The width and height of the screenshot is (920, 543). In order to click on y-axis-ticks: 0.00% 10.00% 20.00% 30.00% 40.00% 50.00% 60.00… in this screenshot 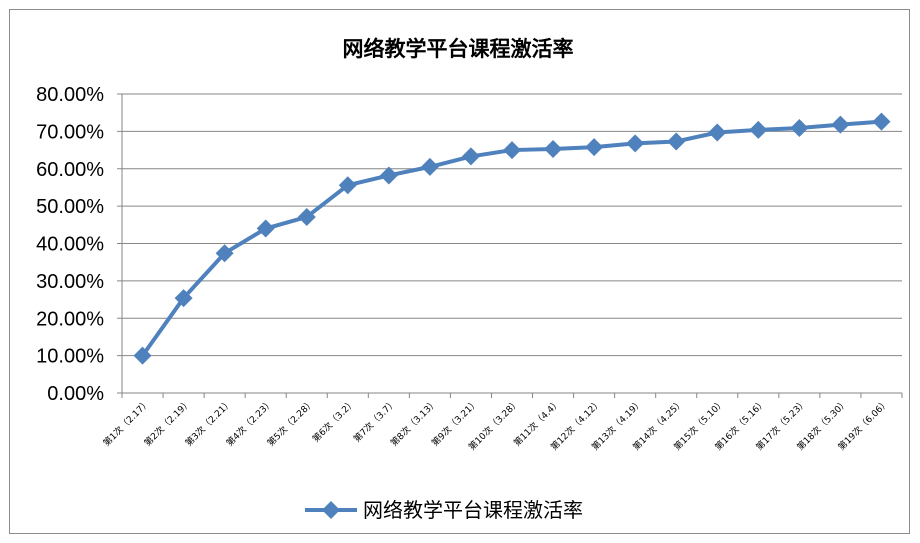, I will do `click(70, 244)`.